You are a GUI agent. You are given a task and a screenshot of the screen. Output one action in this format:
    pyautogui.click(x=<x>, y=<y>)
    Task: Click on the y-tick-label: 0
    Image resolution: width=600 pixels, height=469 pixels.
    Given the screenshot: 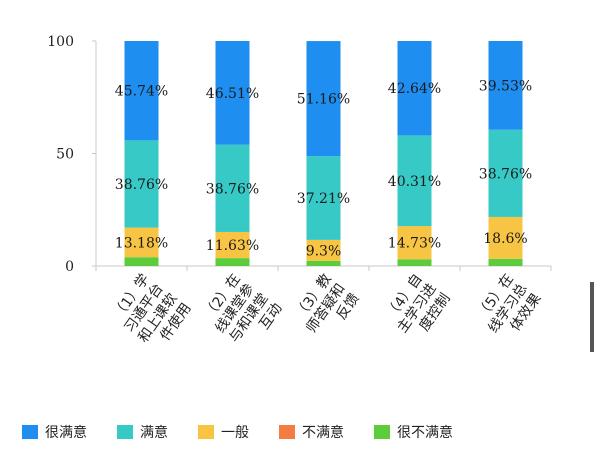 What is the action you would take?
    pyautogui.click(x=69, y=267)
    